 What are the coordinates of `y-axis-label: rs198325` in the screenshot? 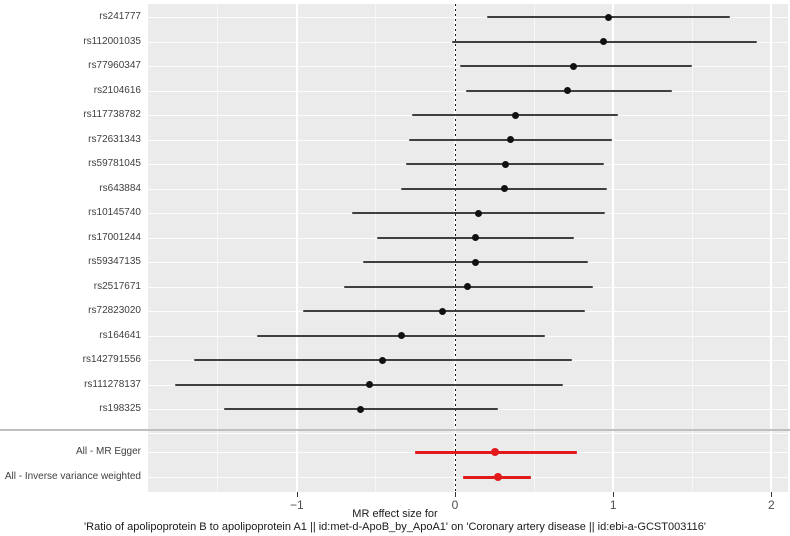 It's located at (120, 409).